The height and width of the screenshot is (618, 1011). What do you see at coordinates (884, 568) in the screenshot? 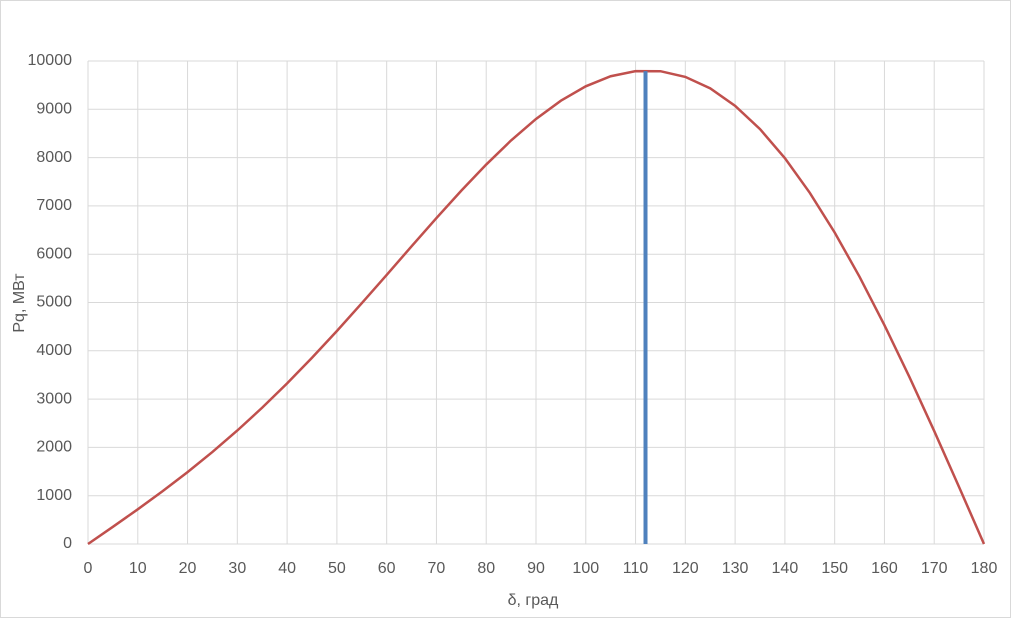
I see `x-tick-label: 160` at bounding box center [884, 568].